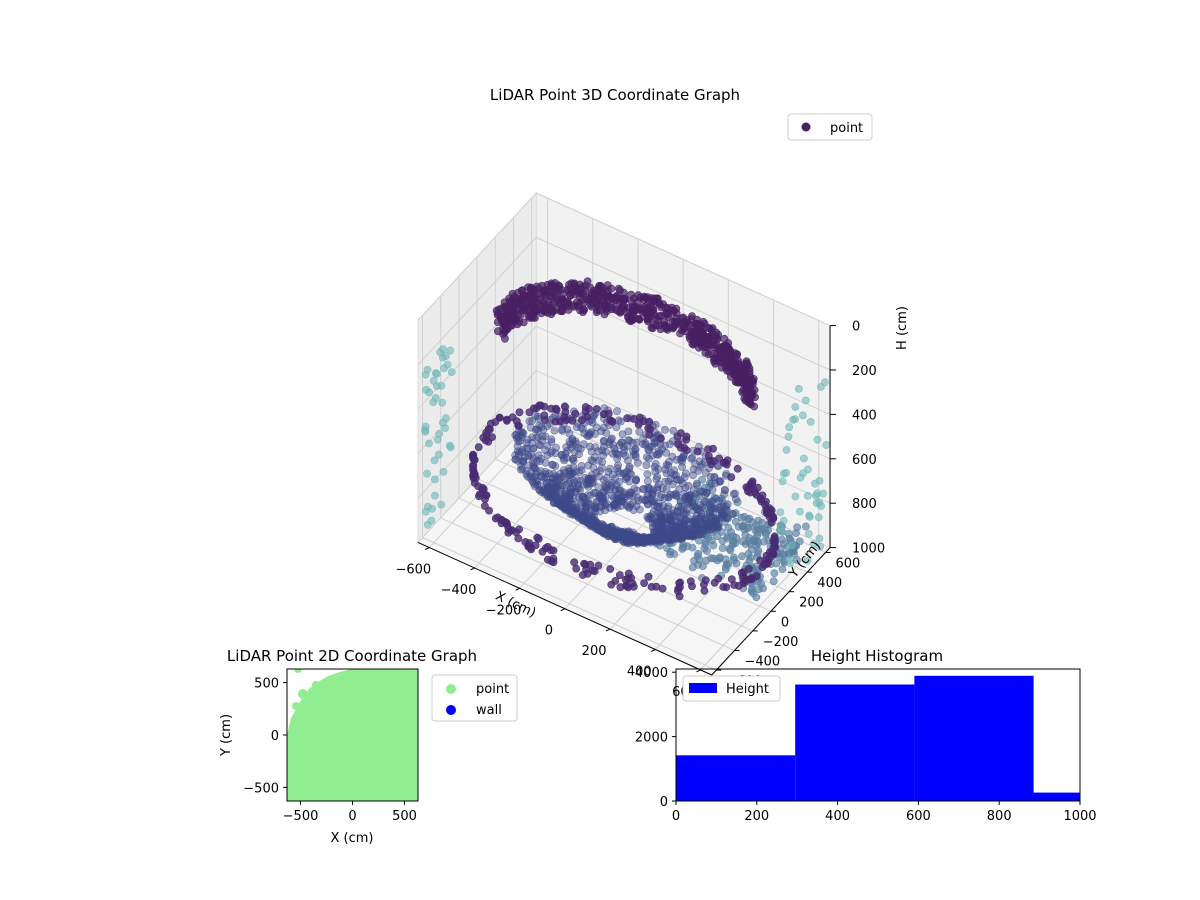  I want to click on histogram-legend: Height, so click(731, 688).